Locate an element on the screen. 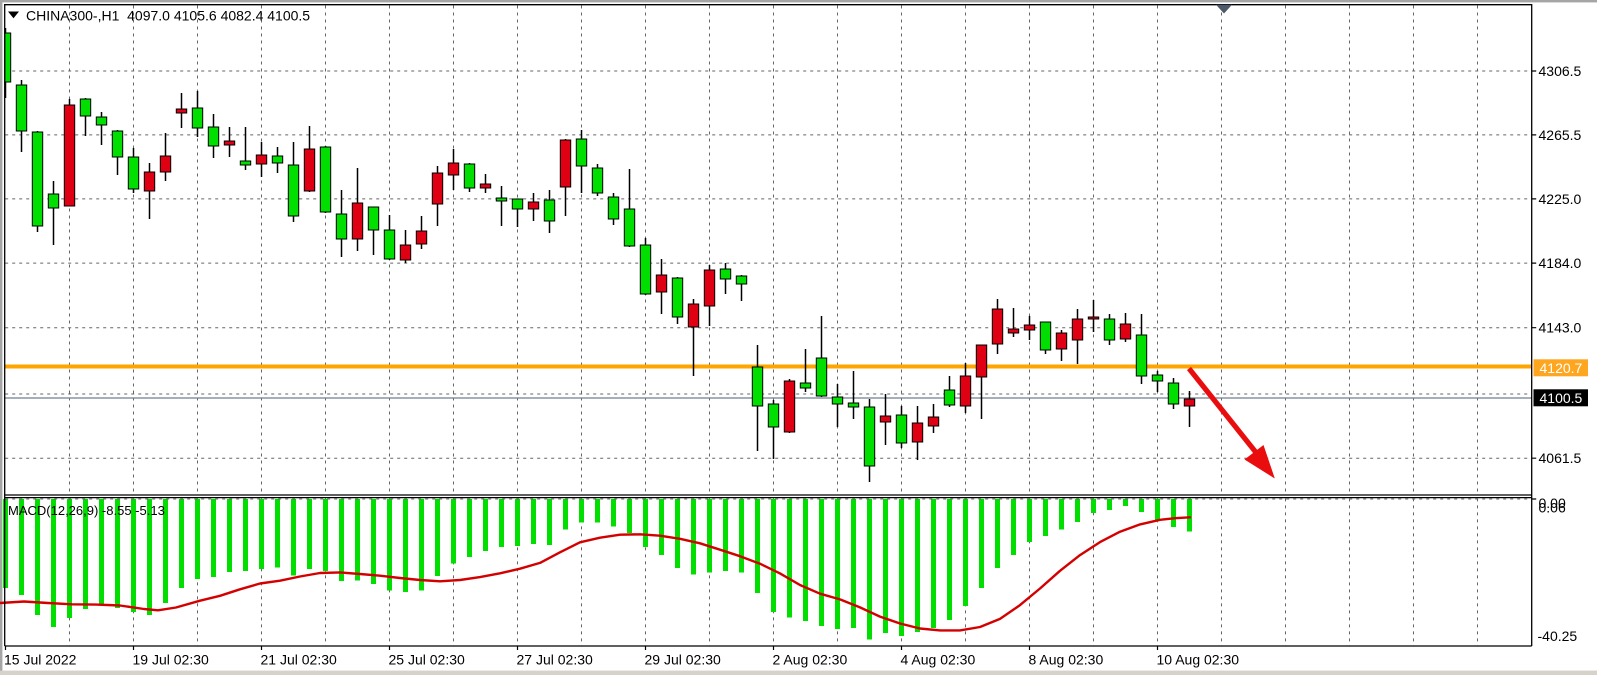 This screenshot has width=1597, height=675. svg-text: 10 Aug 02:30 is located at coordinates (1198, 660).